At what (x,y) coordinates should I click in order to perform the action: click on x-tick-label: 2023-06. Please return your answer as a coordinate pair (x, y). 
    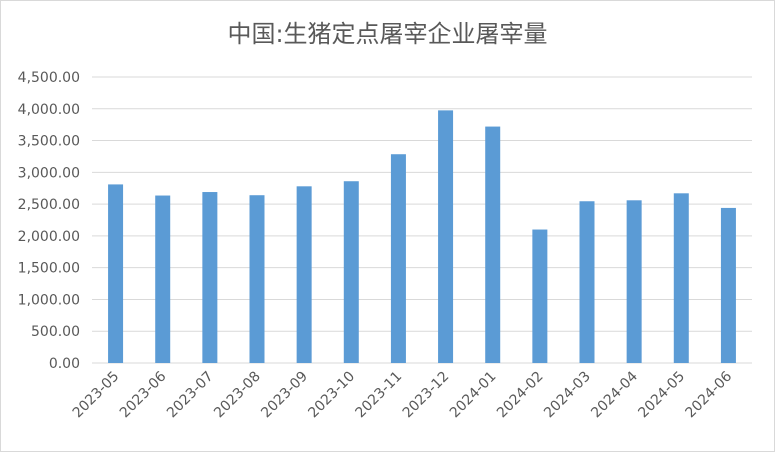
    Looking at the image, I should click on (143, 394).